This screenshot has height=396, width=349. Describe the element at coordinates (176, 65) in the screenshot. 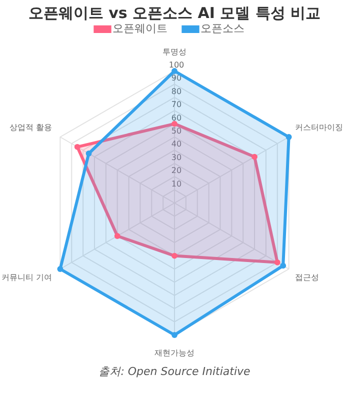

I see `y-tick-label: 100` at that location.